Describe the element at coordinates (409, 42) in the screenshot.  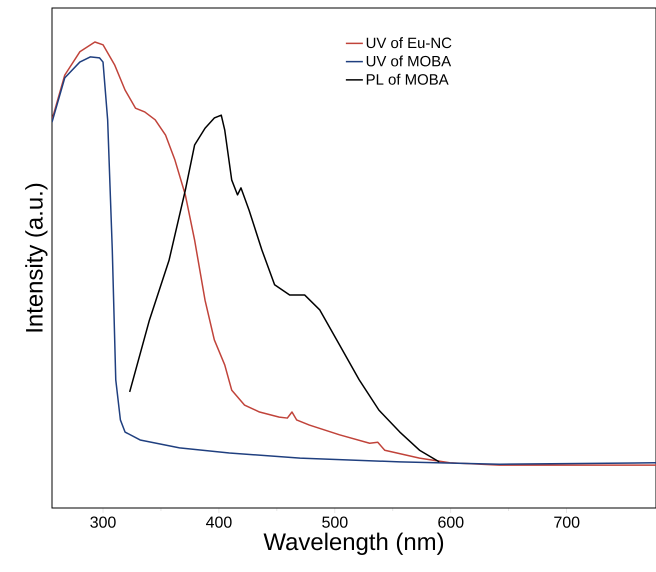
I see `legend-label: UV of Eu-NC` at that location.